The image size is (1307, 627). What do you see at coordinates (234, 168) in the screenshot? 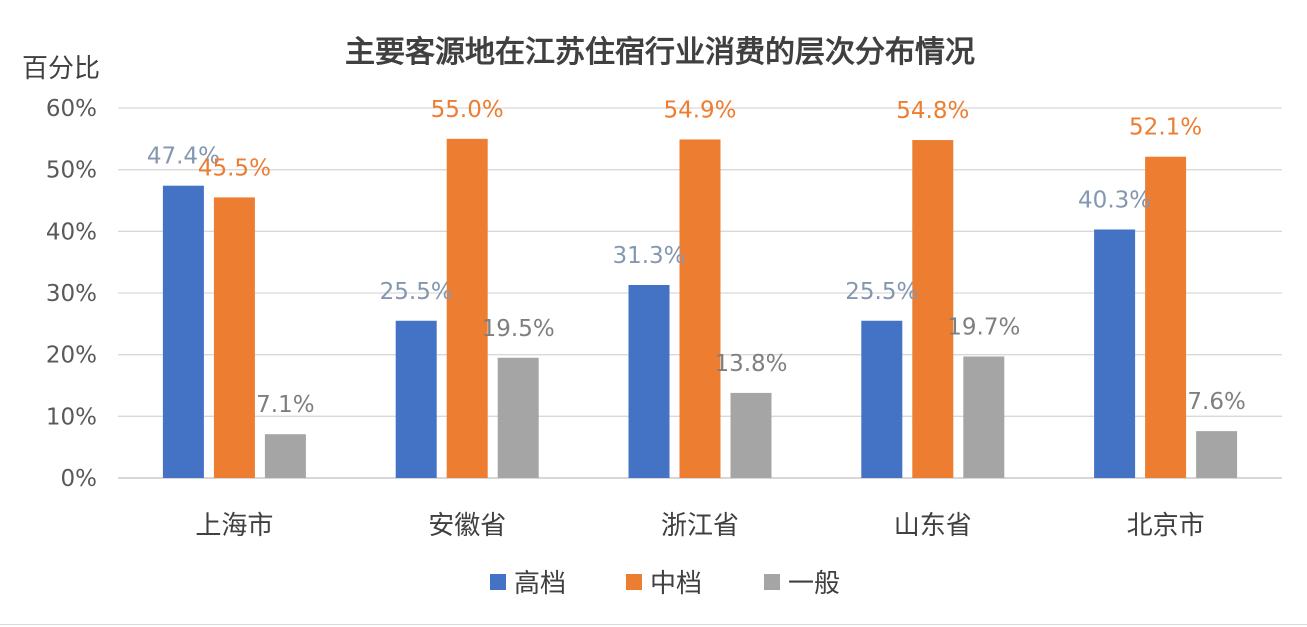
I see `data-label: 45.5%` at bounding box center [234, 168].